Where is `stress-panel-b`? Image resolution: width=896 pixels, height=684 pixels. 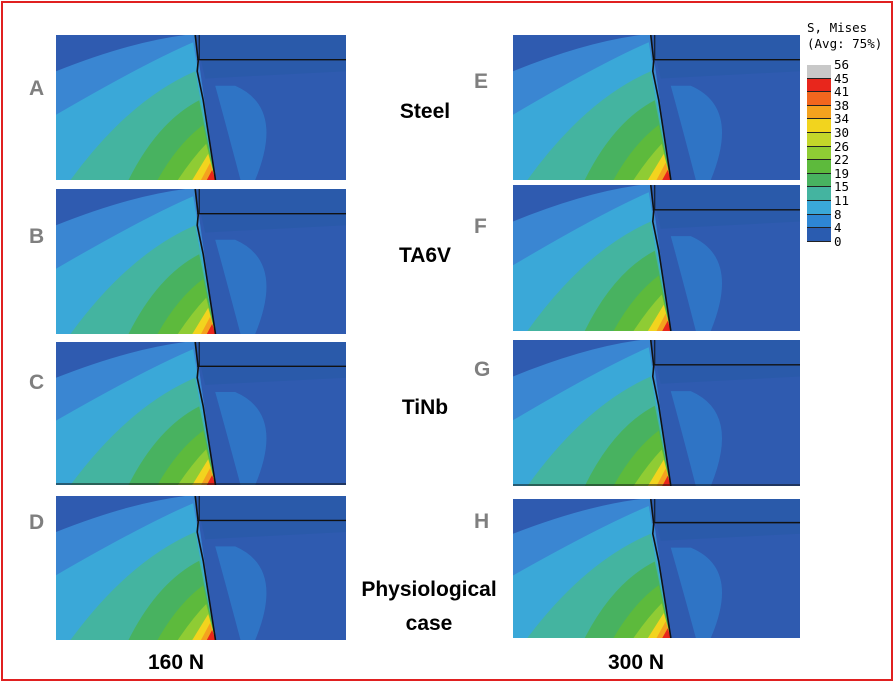
stress-panel-b is located at coordinates (201, 261).